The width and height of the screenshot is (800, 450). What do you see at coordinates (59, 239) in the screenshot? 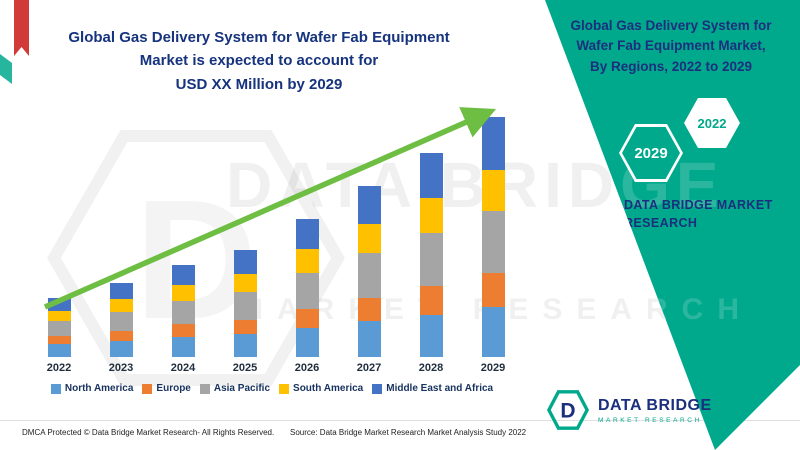
I see `bar-column-2022: 2022` at bounding box center [59, 239].